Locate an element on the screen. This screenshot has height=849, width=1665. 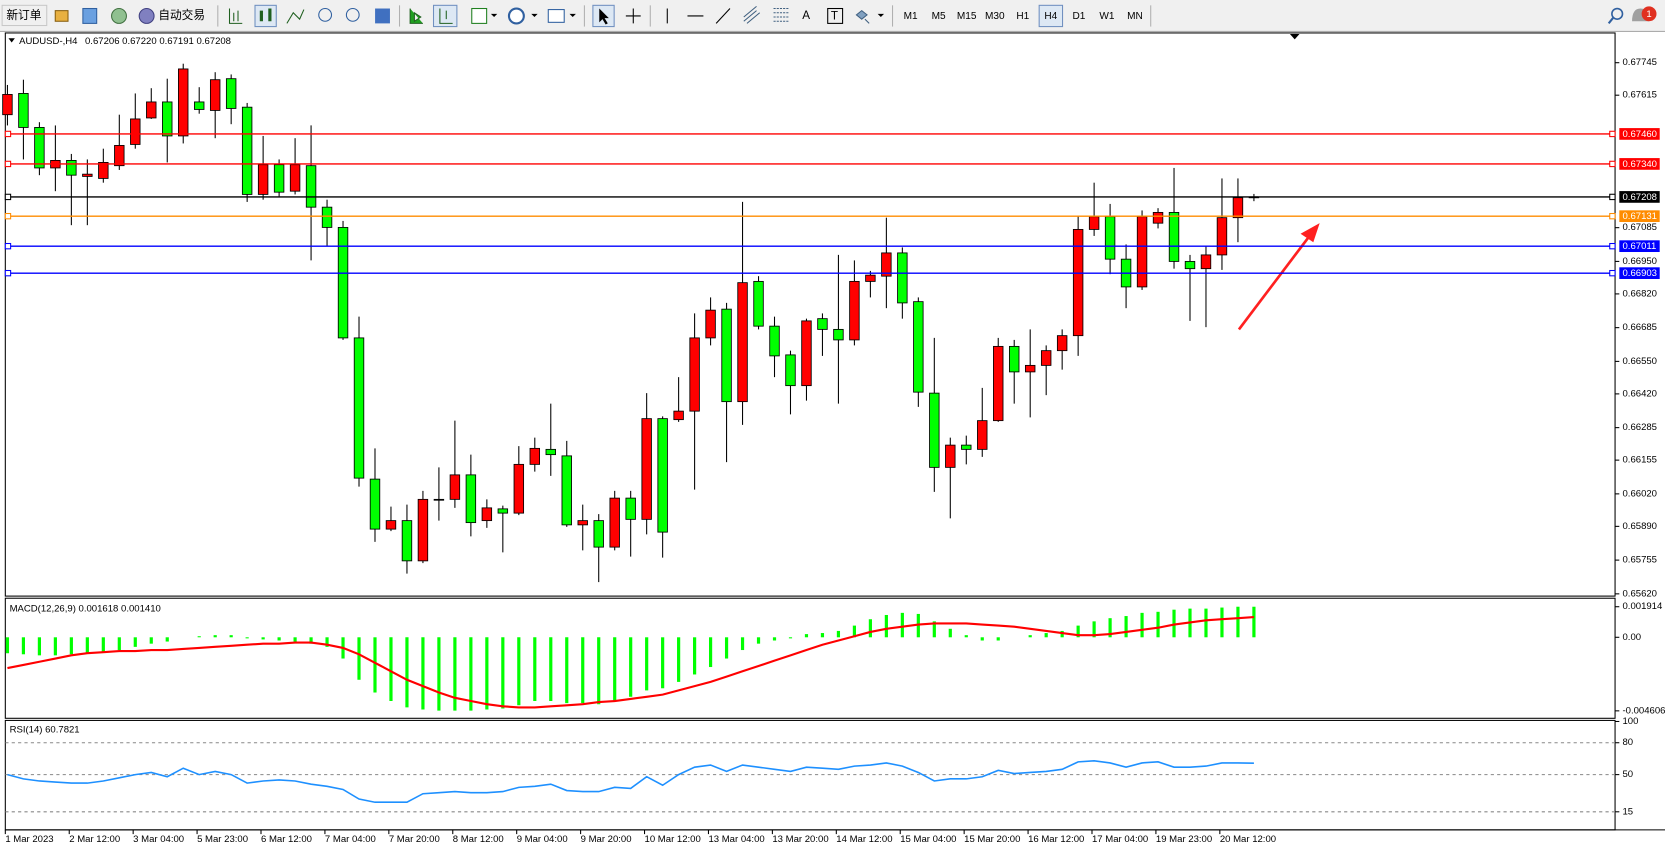
signal-line is located at coordinates (630, 662).